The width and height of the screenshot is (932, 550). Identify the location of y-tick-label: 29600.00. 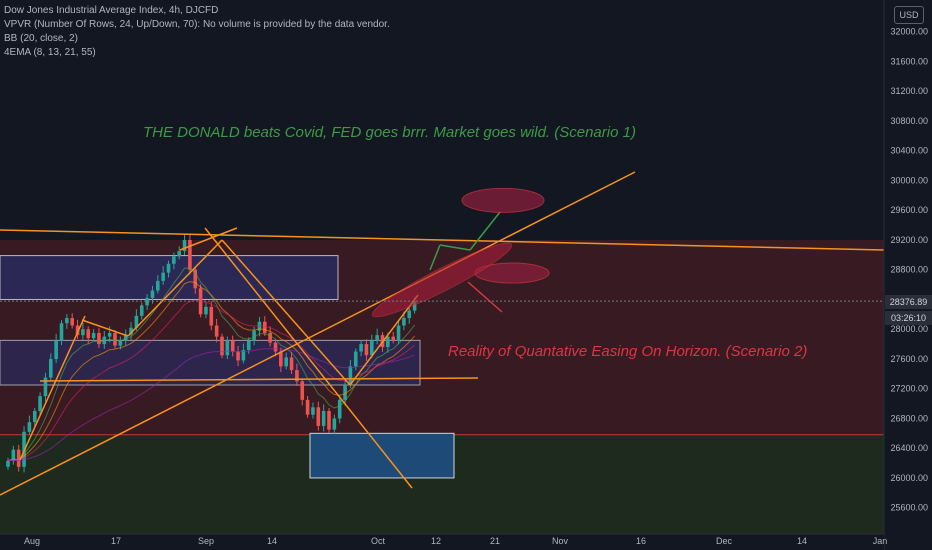
(909, 210).